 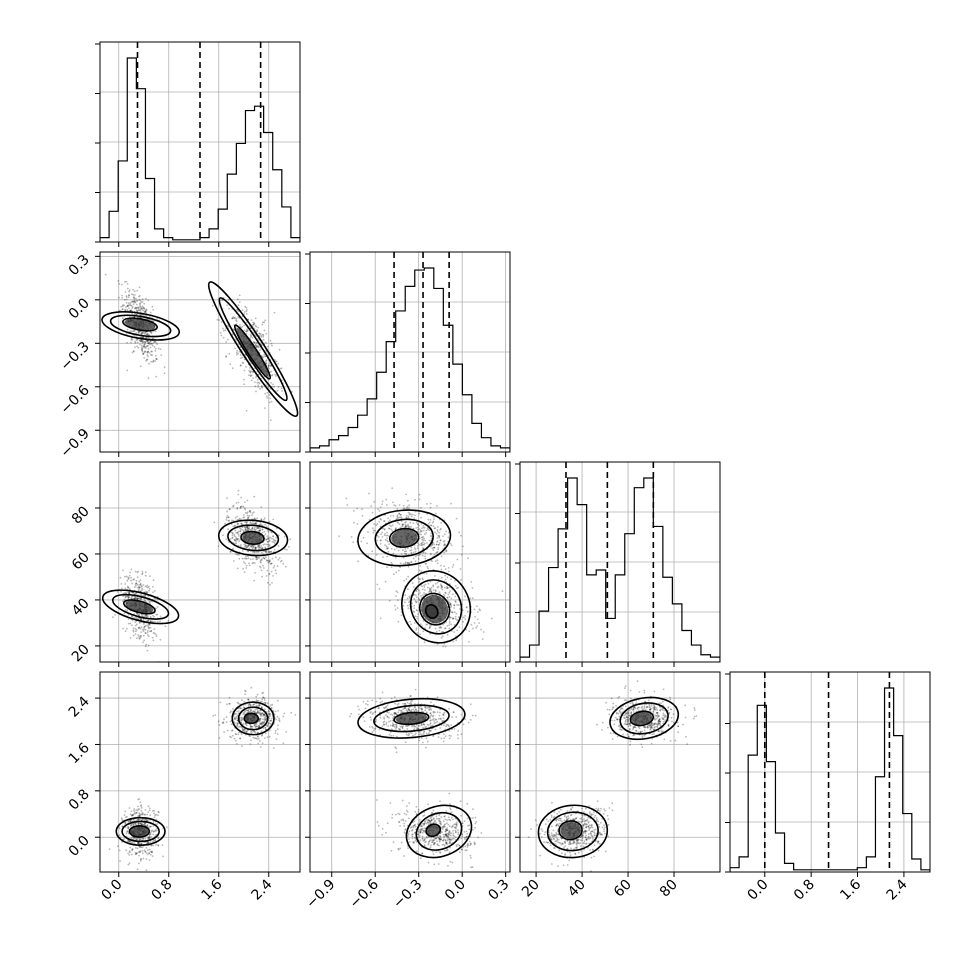 What do you see at coordinates (251, 718) in the screenshot?
I see `density-core` at bounding box center [251, 718].